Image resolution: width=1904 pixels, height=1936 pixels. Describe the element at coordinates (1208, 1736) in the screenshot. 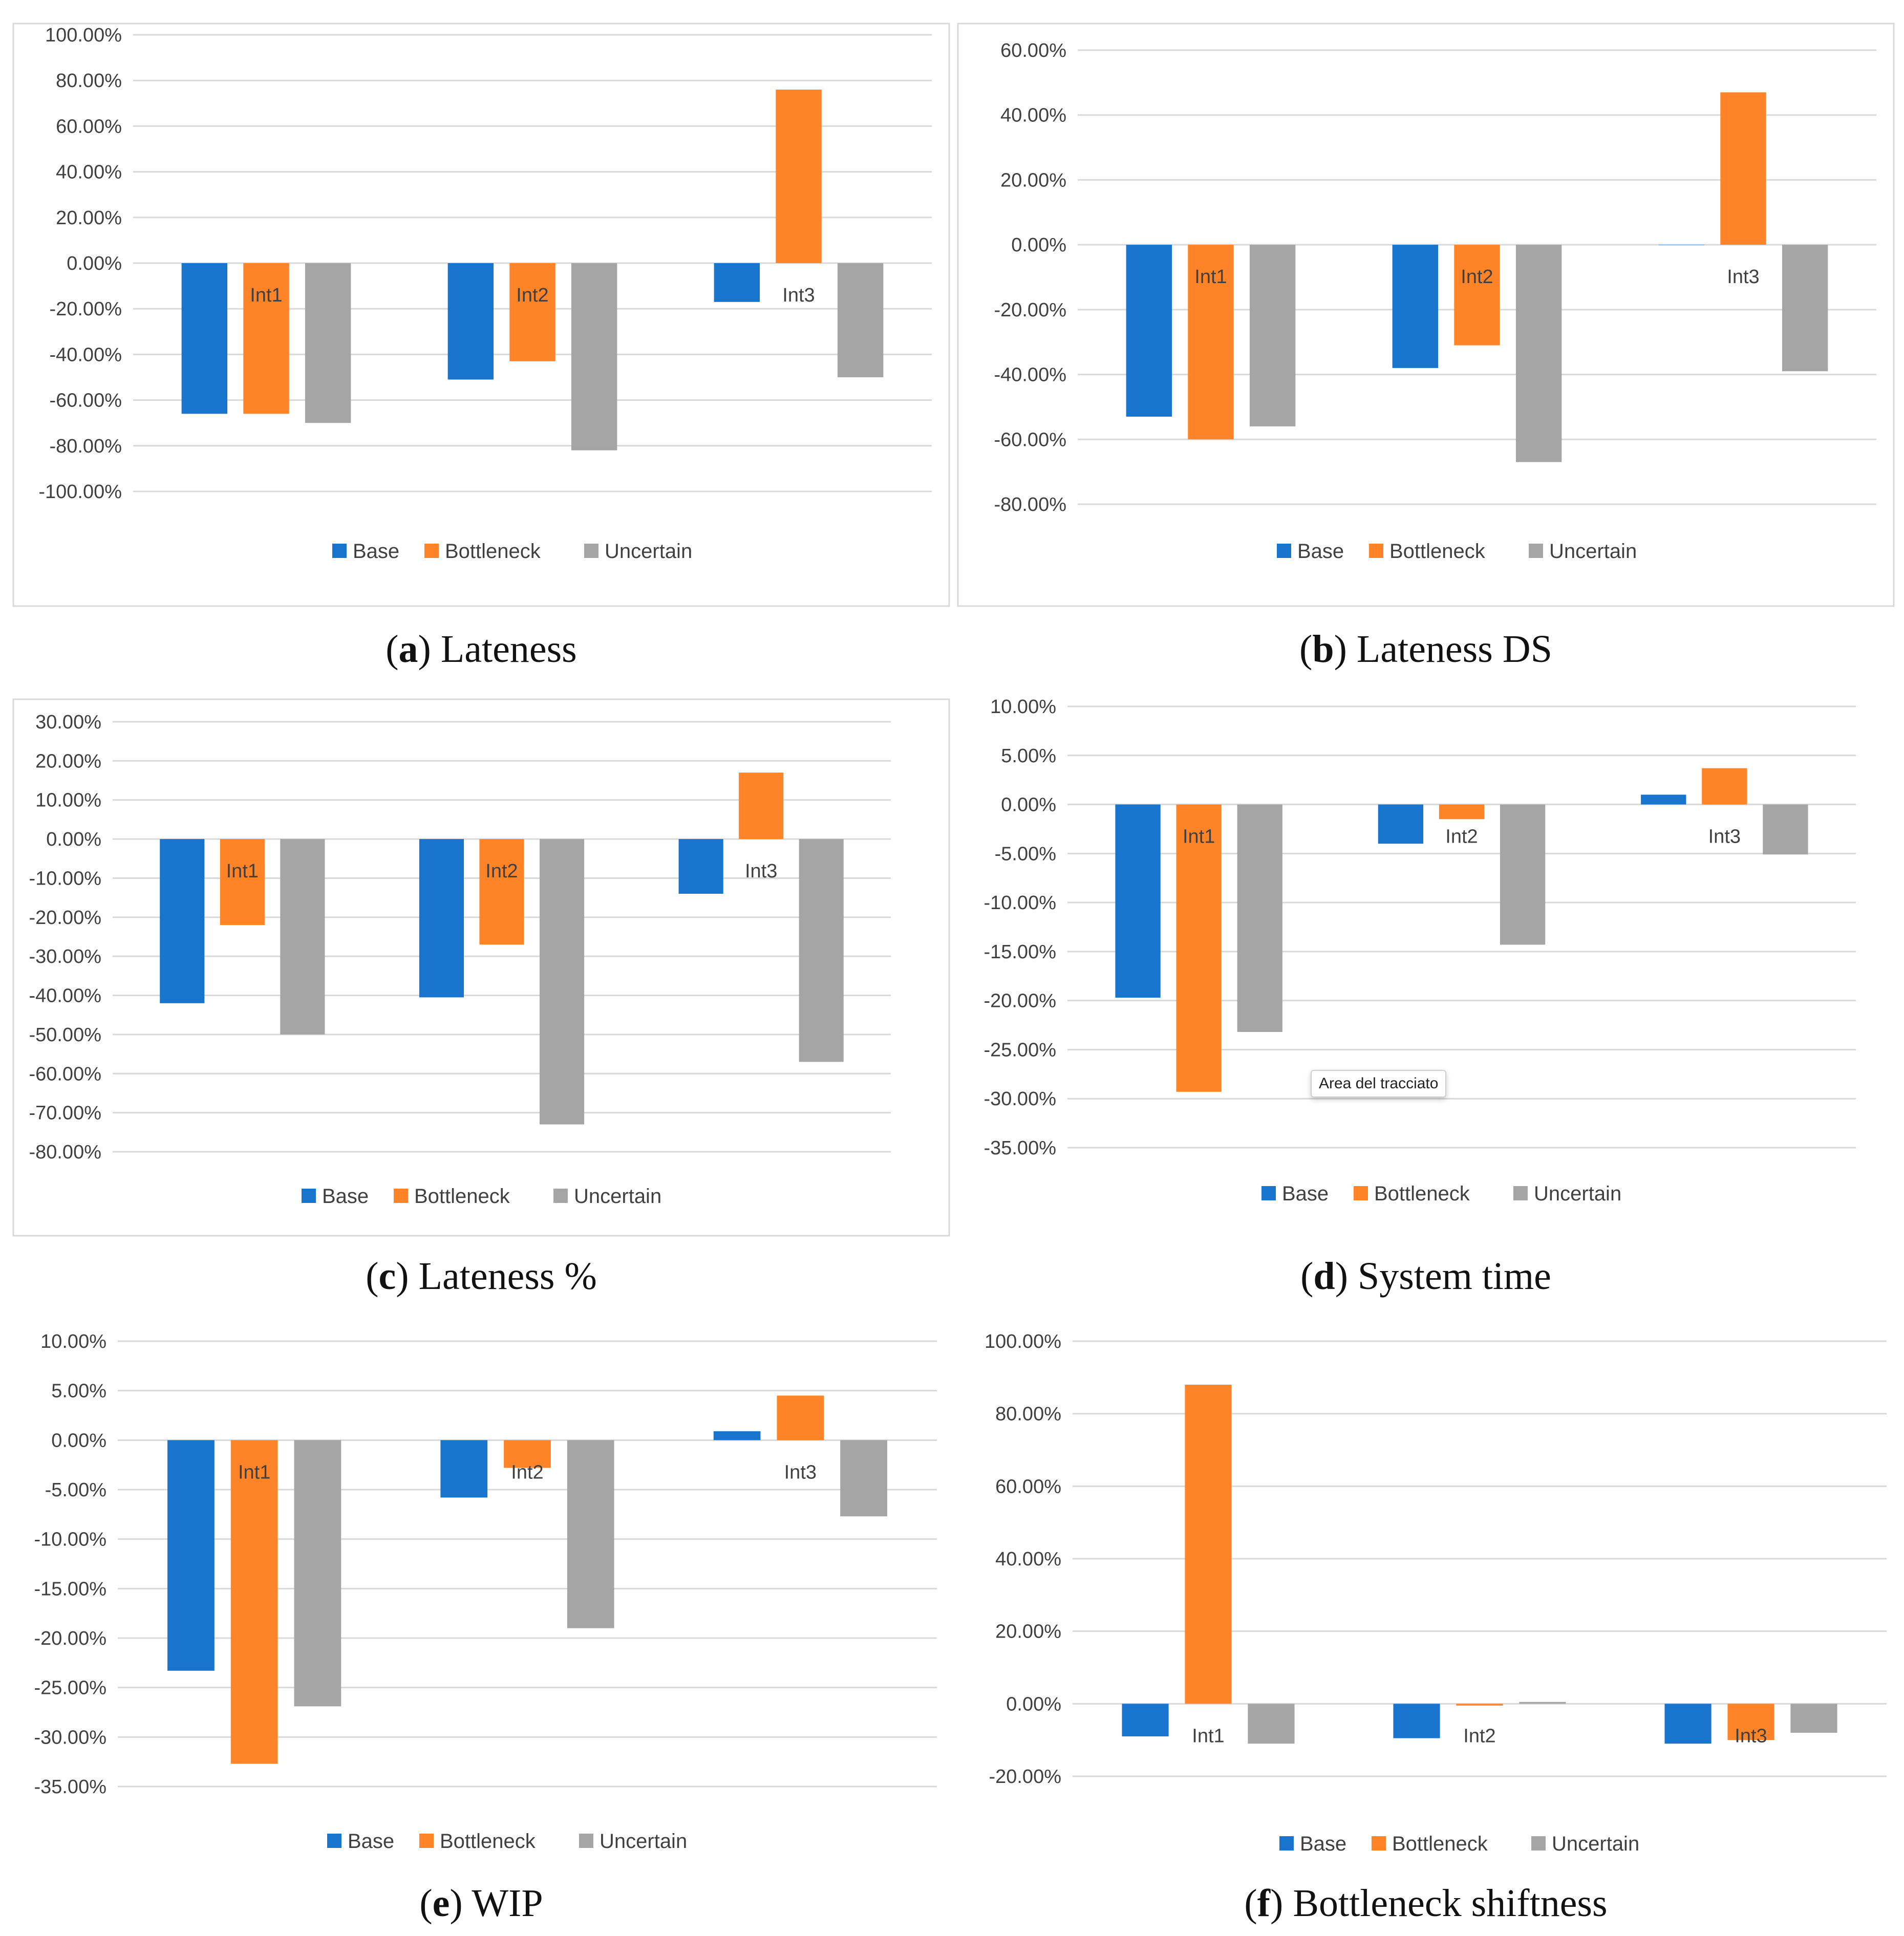

I see `chart-f-category-label: Int1` at that location.